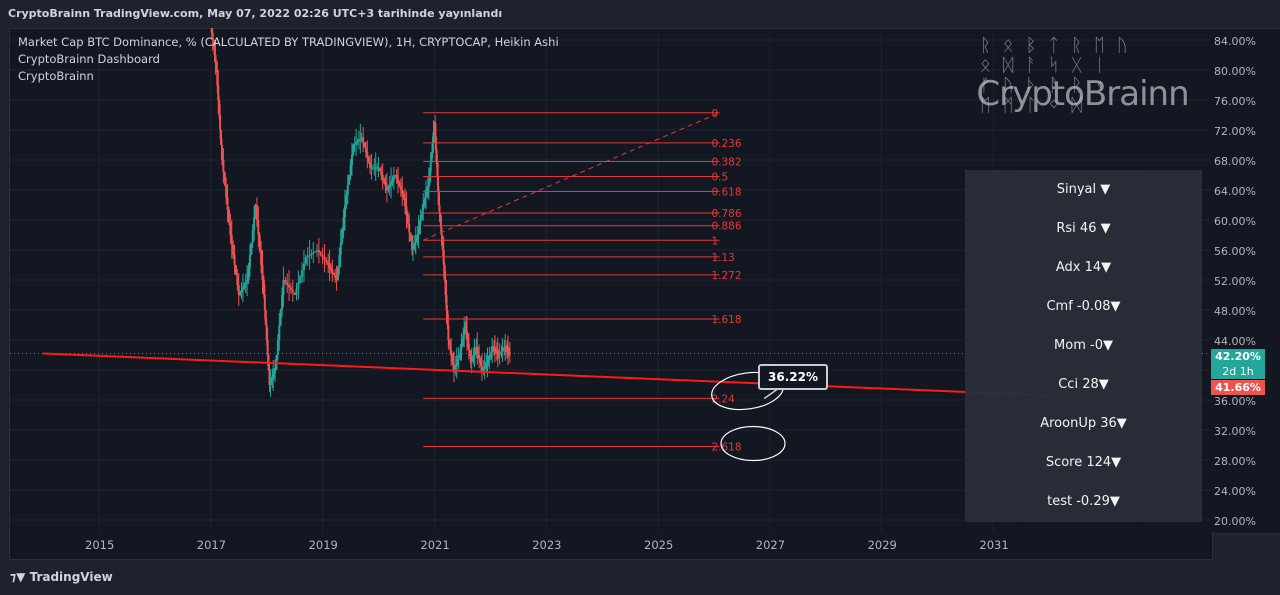 The width and height of the screenshot is (1280, 595). Describe the element at coordinates (726, 227) in the screenshot. I see `fib-level-label: 0.886` at that location.